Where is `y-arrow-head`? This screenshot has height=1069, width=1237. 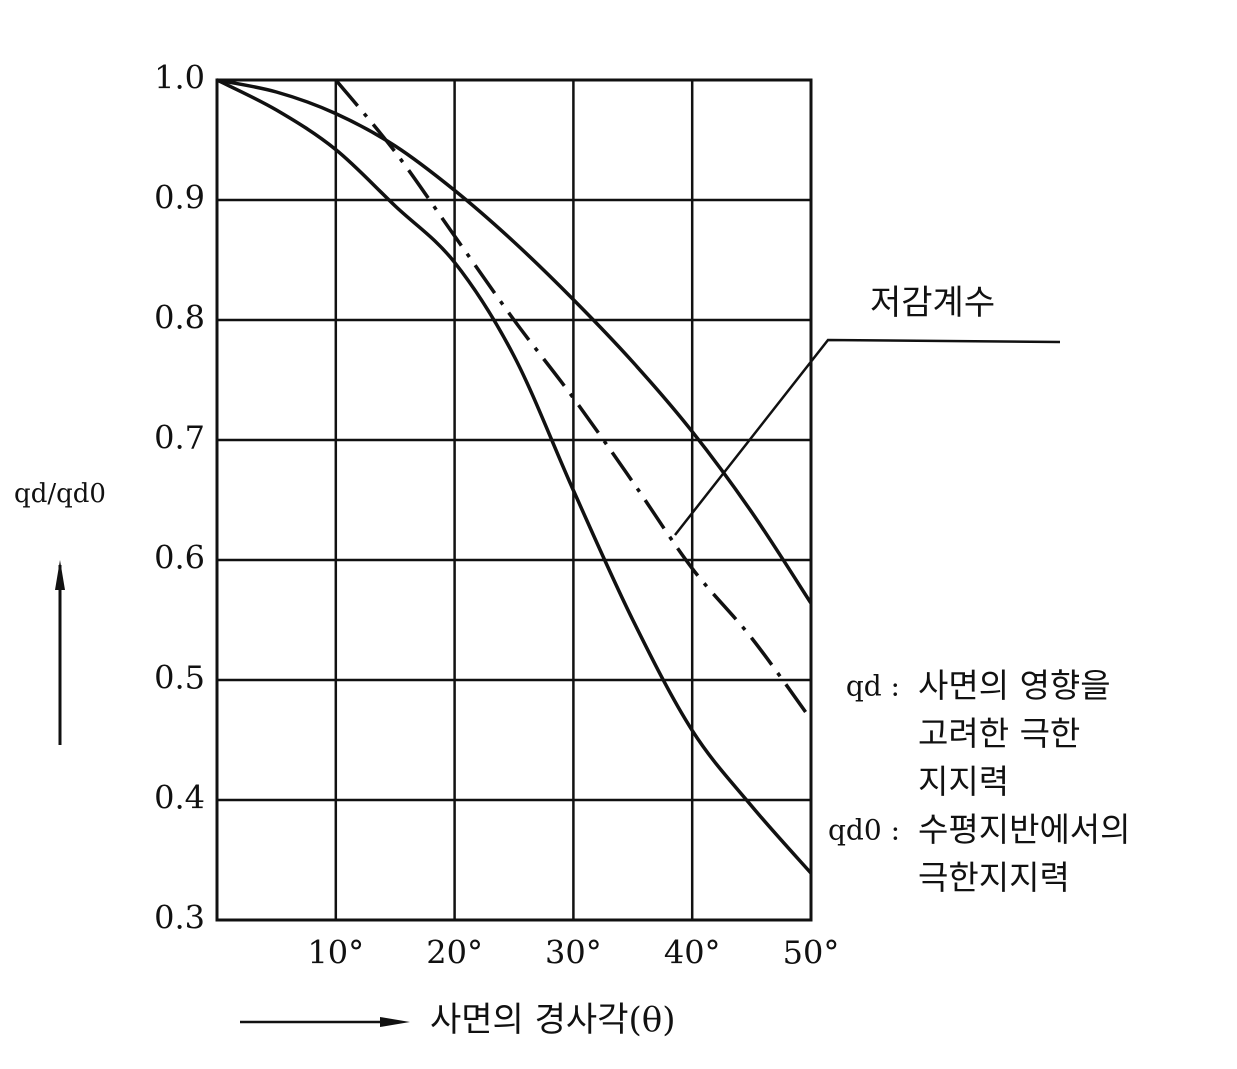 y-arrow-head is located at coordinates (60, 575).